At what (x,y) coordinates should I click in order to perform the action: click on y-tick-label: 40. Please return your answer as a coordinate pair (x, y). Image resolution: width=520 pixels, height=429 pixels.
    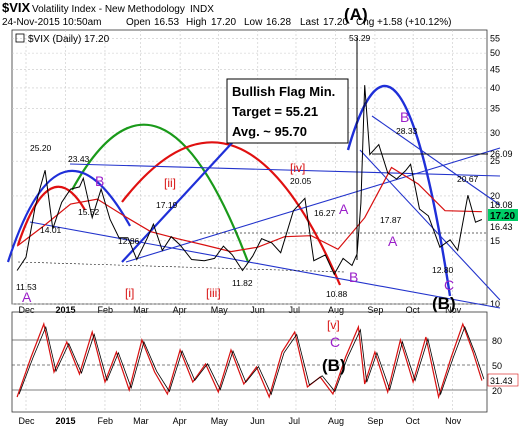
    Looking at the image, I should click on (495, 88).